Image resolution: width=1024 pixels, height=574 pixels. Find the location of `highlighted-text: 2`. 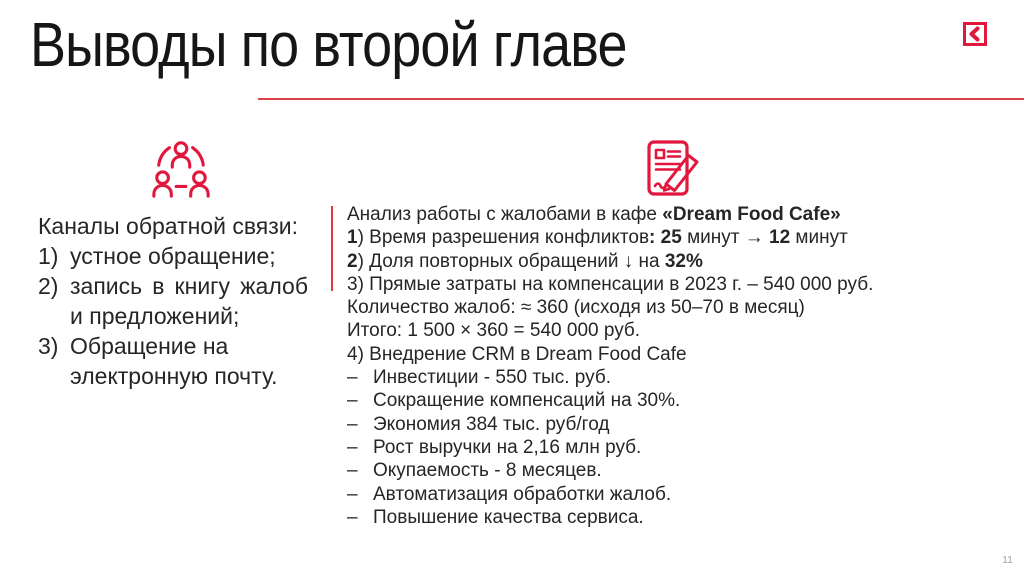

highlighted-text: 2 is located at coordinates (352, 261).